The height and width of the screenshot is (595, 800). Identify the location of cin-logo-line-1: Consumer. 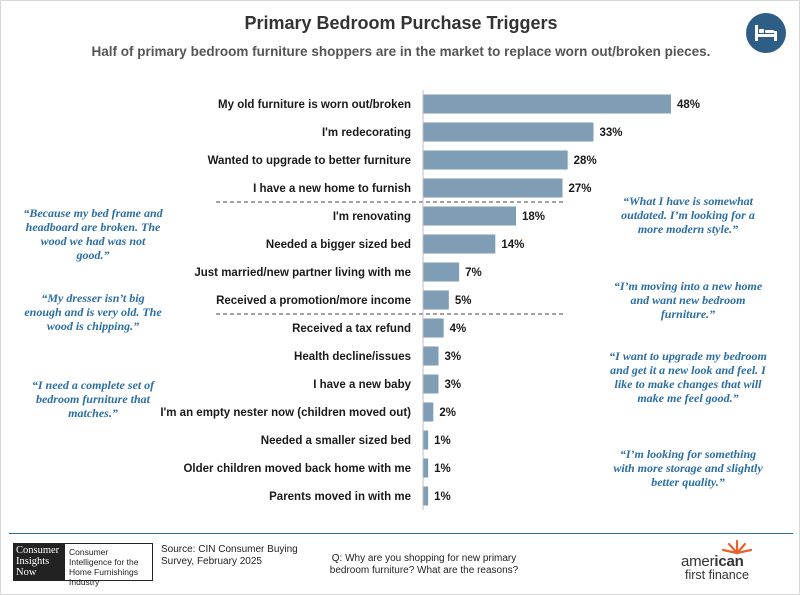
(38, 550).